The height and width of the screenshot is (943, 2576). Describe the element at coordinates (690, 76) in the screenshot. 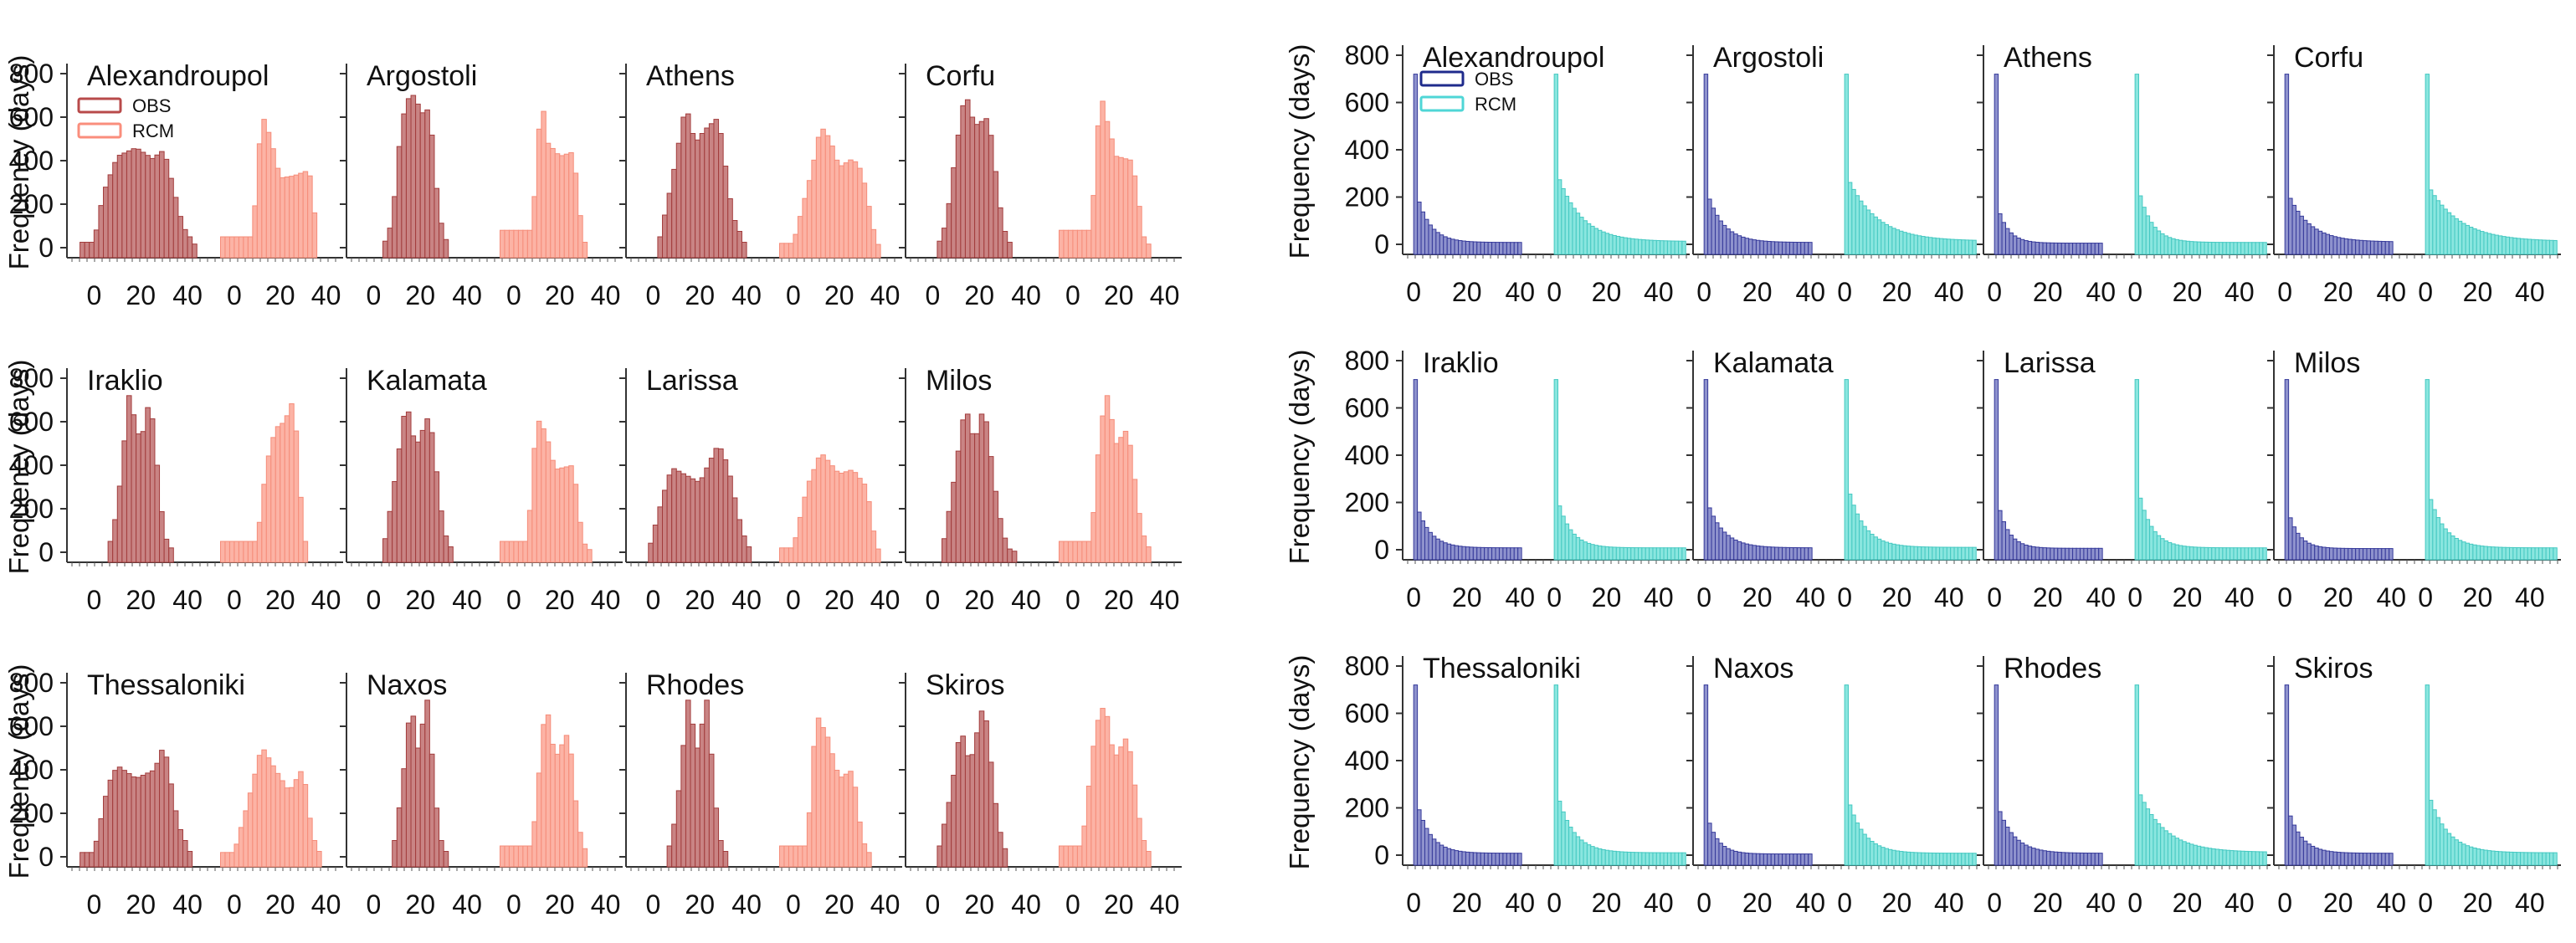

I see `station-title: Athens` at that location.